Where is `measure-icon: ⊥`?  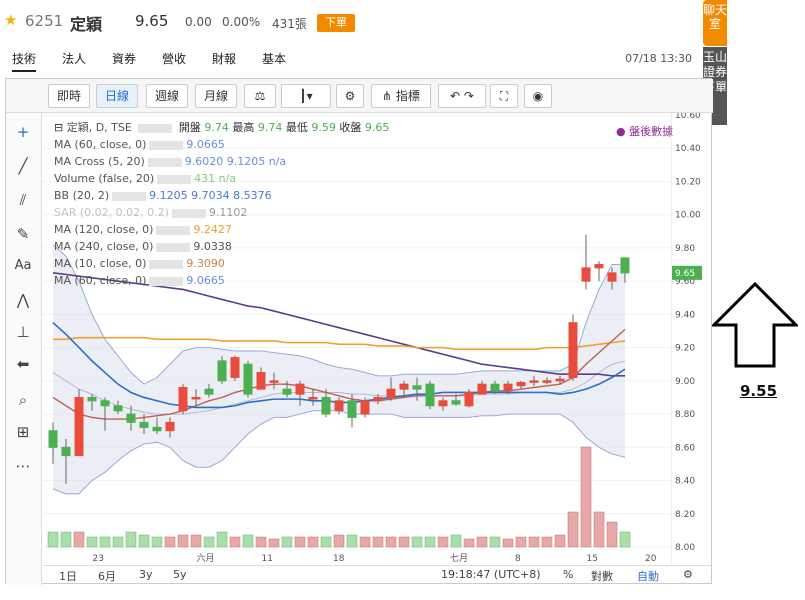
measure-icon: ⊥ is located at coordinates (23, 332).